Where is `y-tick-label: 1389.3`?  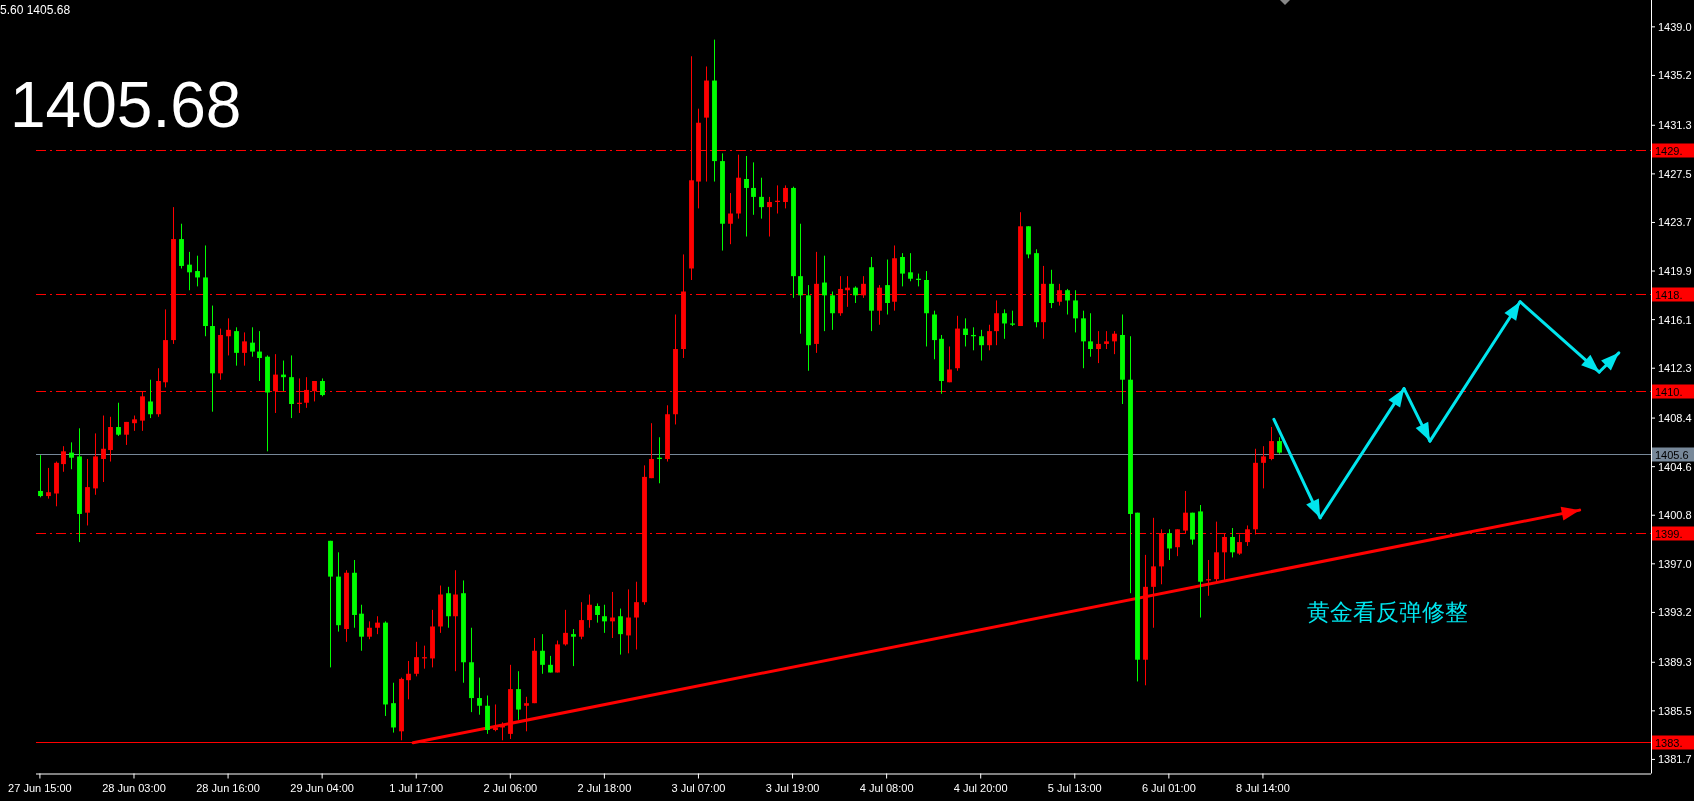
y-tick-label: 1389.3 is located at coordinates (1675, 662).